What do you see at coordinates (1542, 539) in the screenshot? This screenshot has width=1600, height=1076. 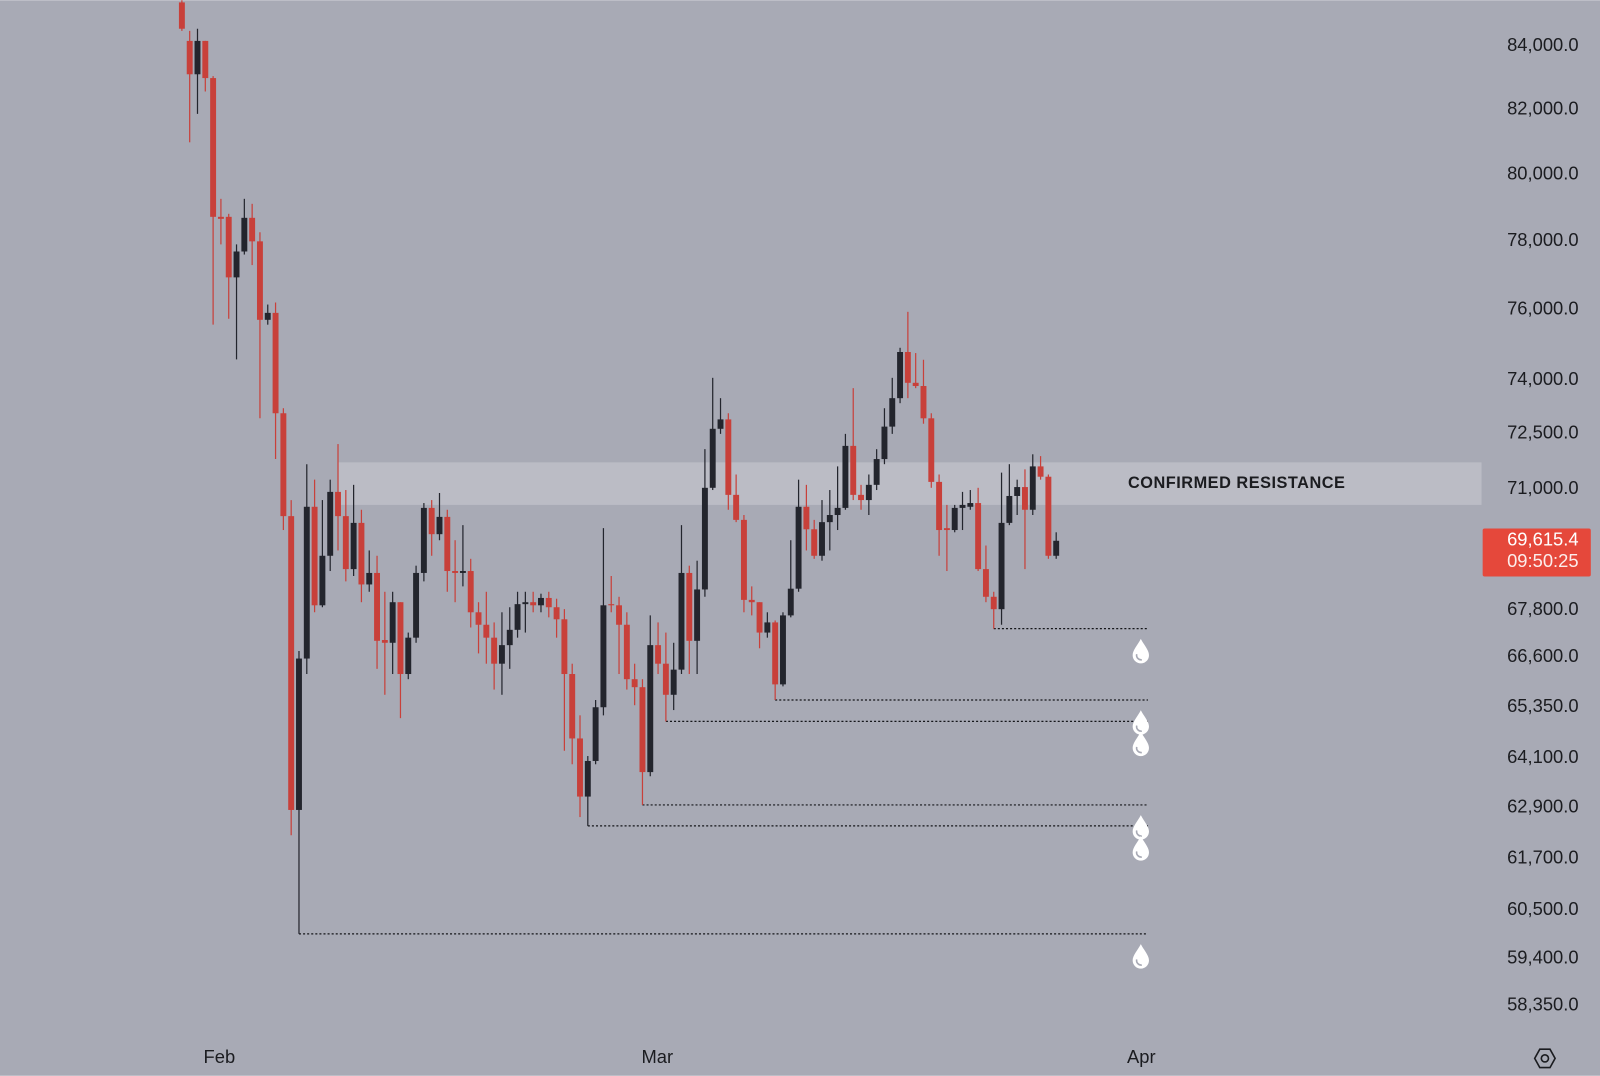 I see `price-tag-label: 69,615.4` at bounding box center [1542, 539].